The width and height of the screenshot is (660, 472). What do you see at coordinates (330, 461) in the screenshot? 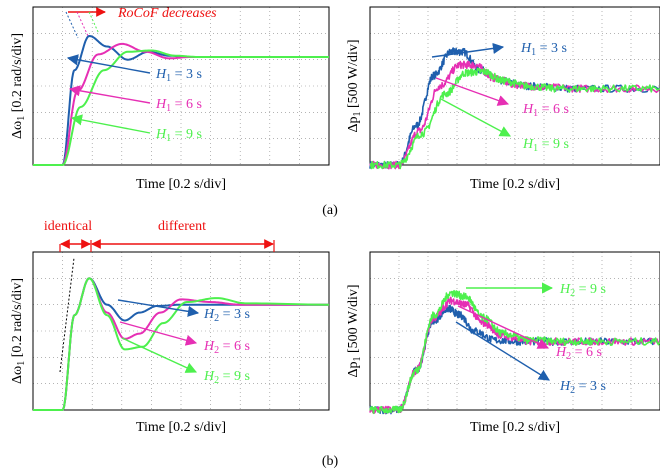
I see `caption-b: (b)` at bounding box center [330, 461].